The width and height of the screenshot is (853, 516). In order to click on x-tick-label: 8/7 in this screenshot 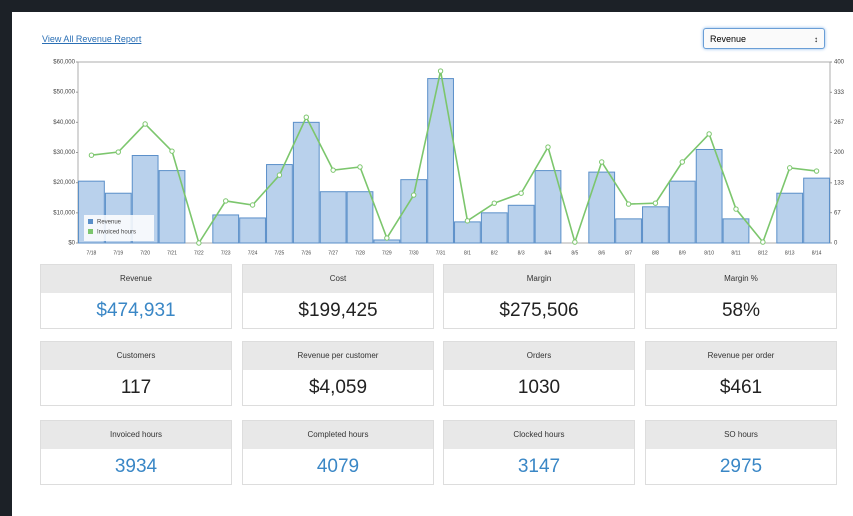, I will do `click(628, 253)`.